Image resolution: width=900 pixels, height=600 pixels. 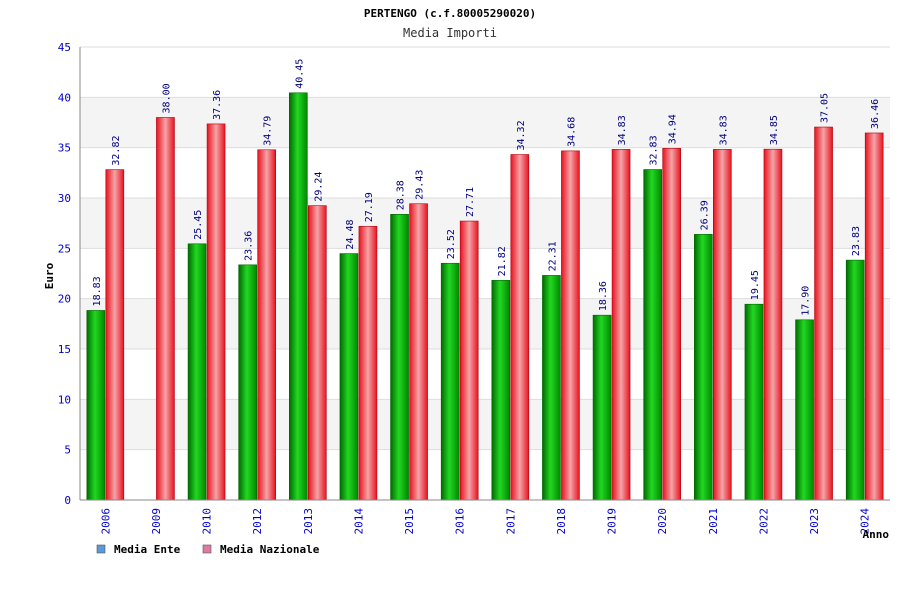 I want to click on x-tick-label: 2018, so click(x=561, y=521).